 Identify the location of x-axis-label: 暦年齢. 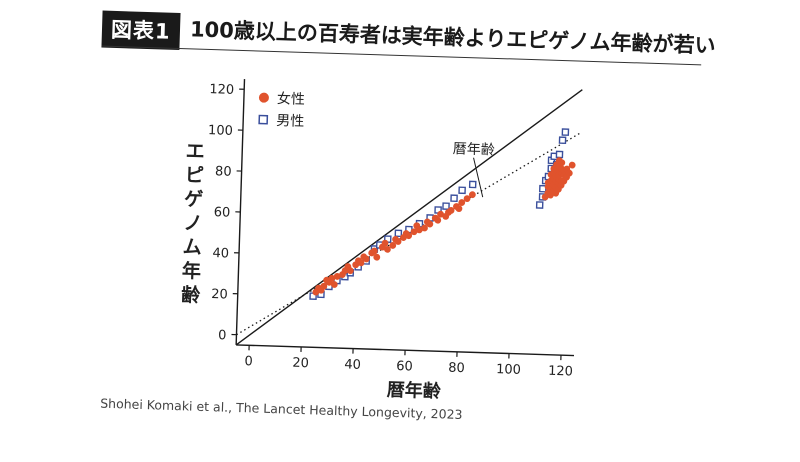
(414, 391).